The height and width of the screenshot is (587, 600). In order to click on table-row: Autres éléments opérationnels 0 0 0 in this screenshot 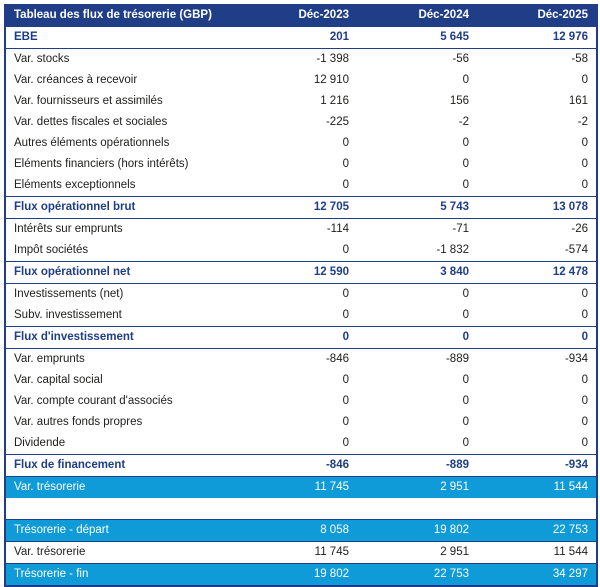, I will do `click(301, 143)`.